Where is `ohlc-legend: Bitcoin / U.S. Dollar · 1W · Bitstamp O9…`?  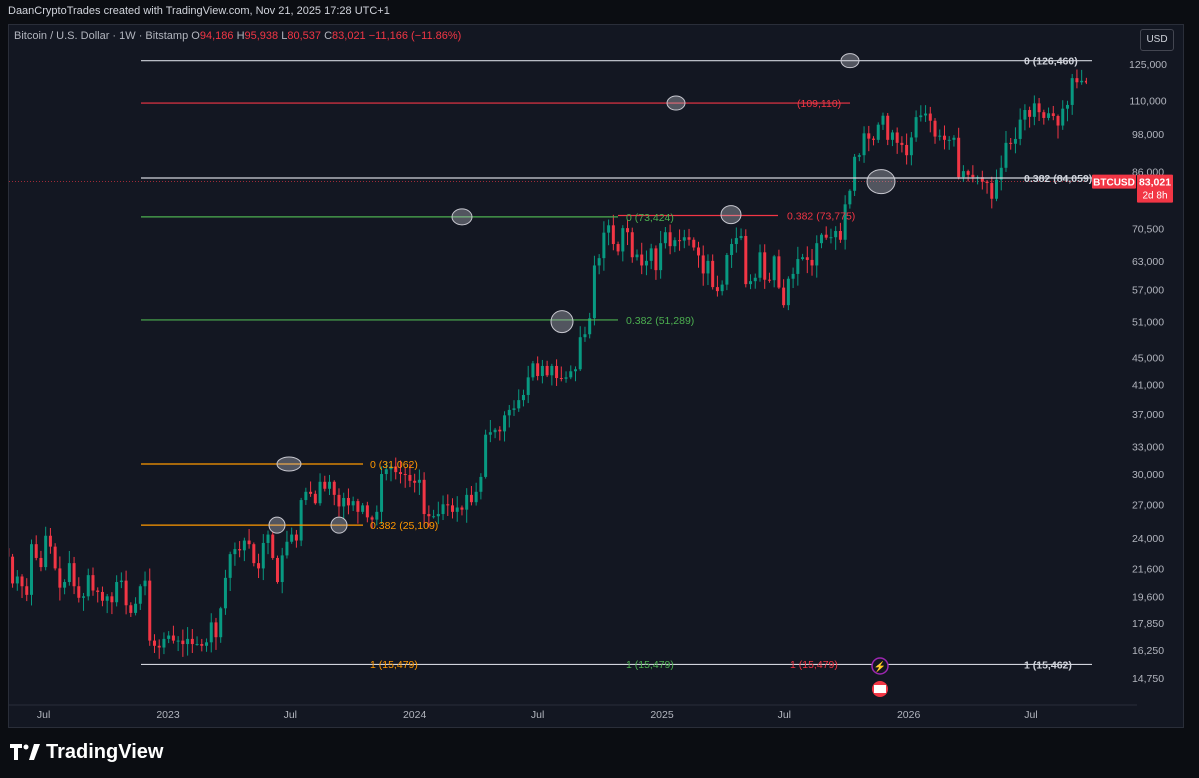
ohlc-legend: Bitcoin / U.S. Dollar · 1W · Bitstamp O9… is located at coordinates (237, 36).